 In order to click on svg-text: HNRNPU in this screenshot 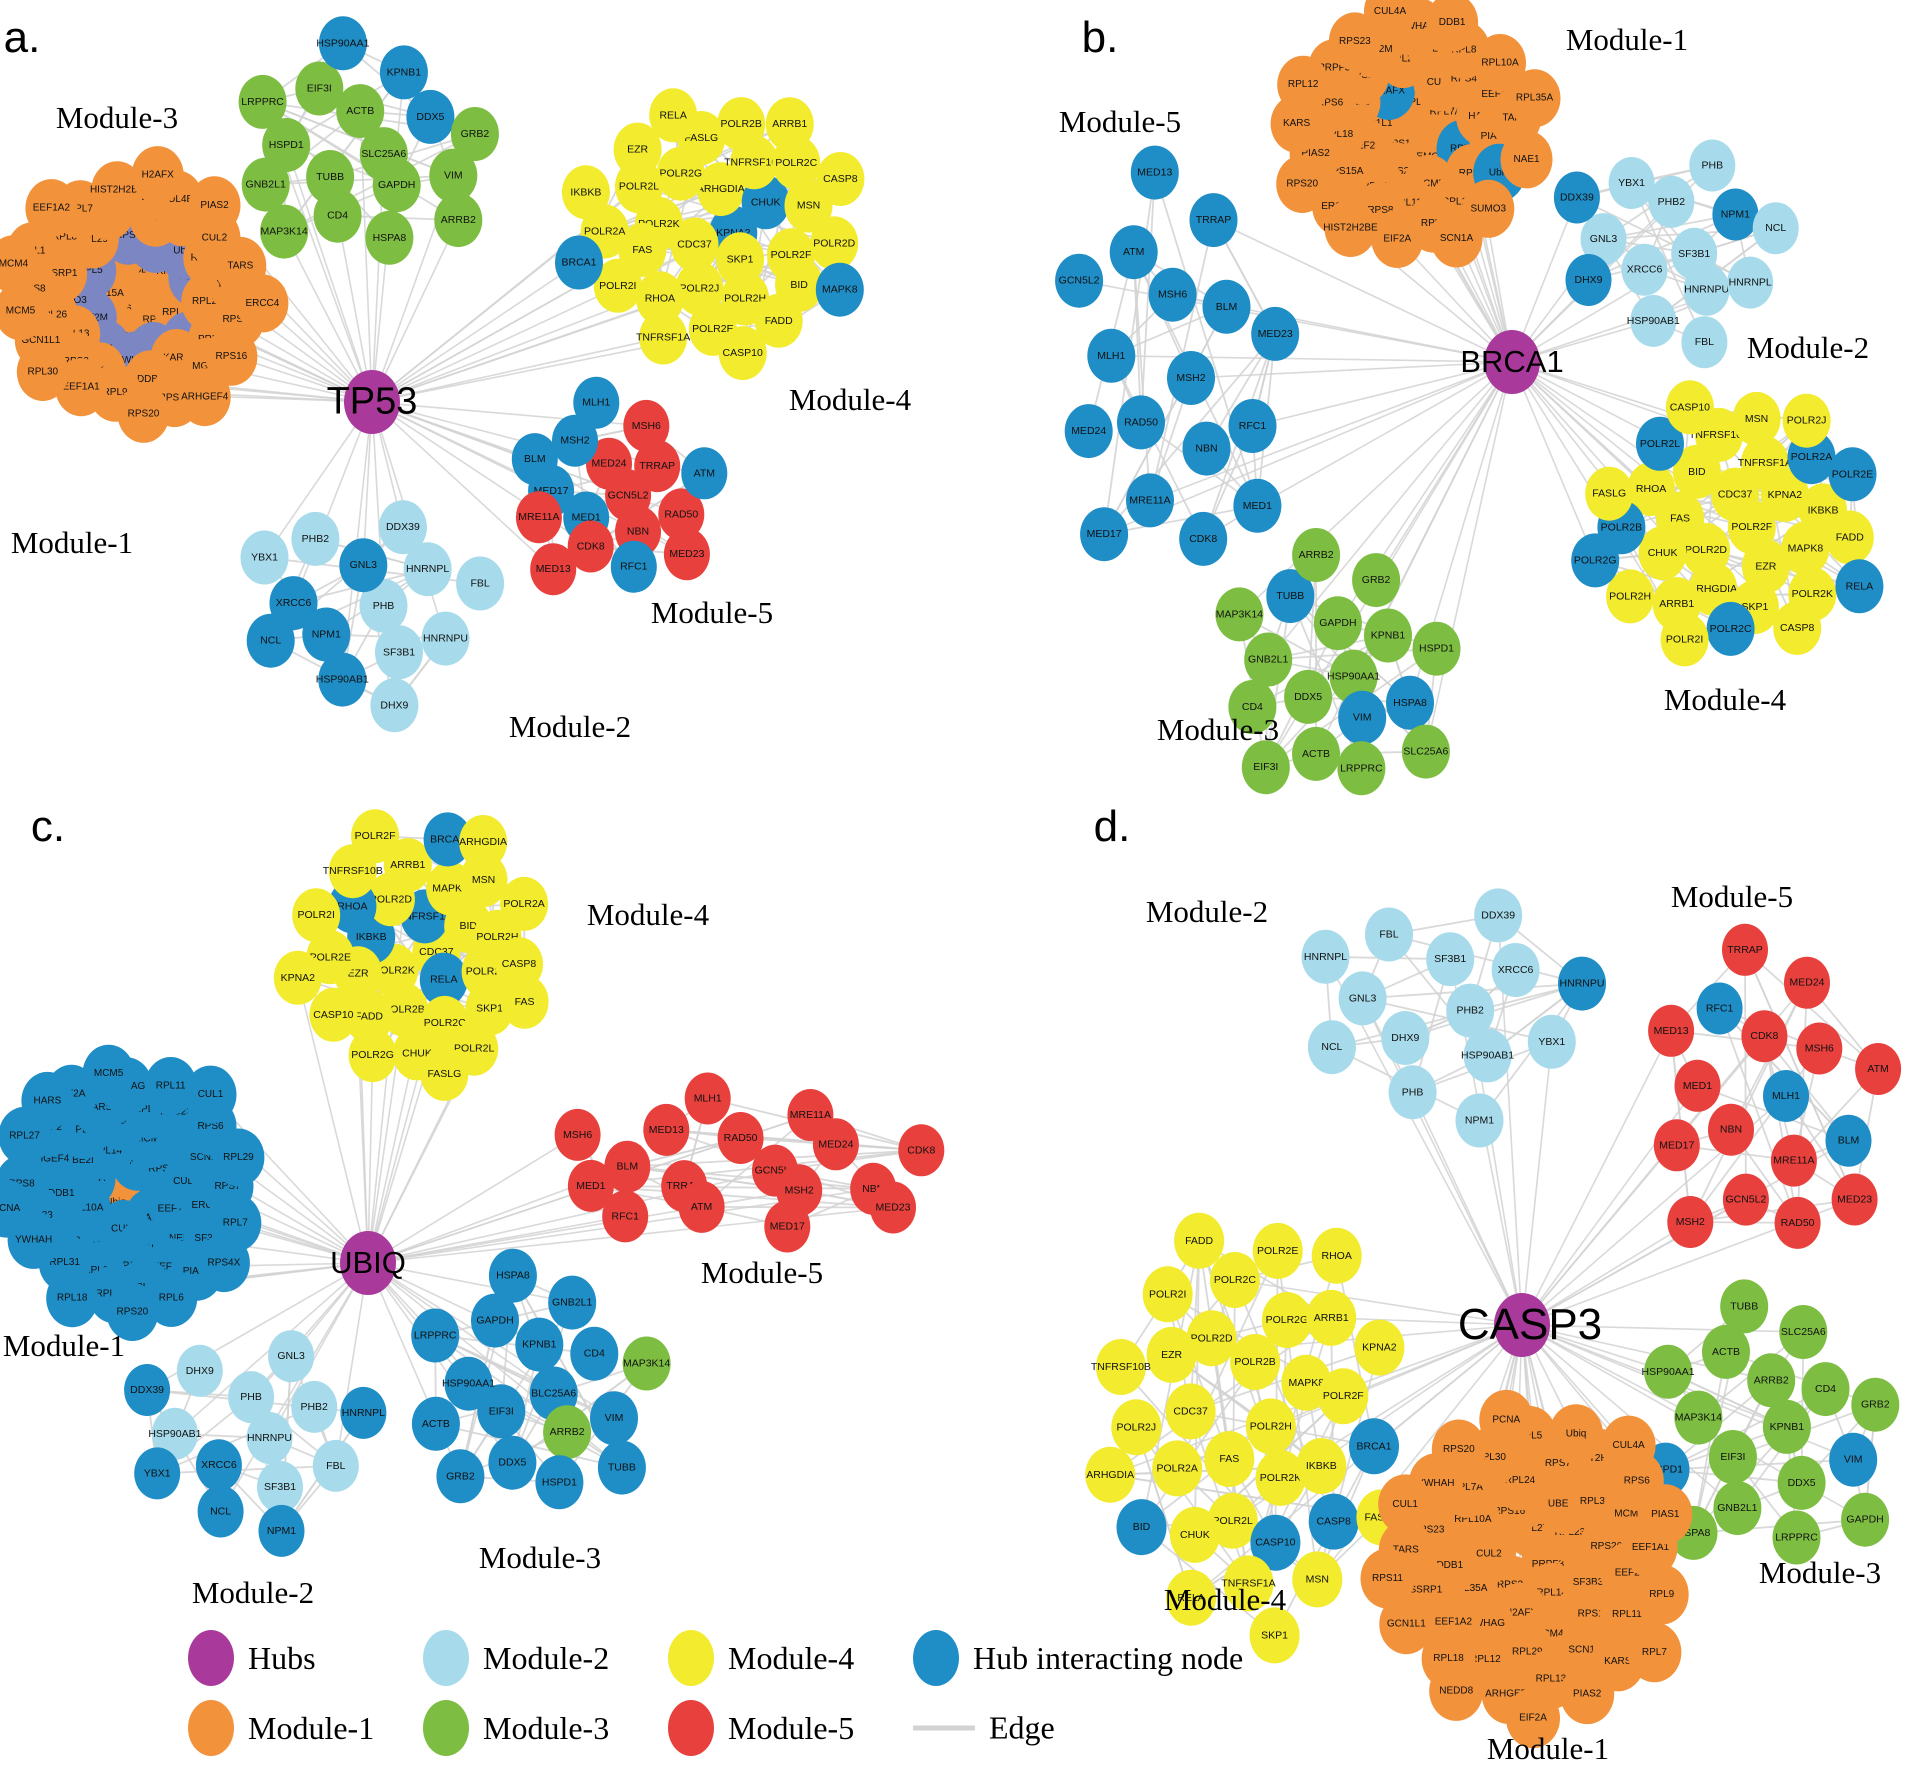, I will do `click(445, 639)`.